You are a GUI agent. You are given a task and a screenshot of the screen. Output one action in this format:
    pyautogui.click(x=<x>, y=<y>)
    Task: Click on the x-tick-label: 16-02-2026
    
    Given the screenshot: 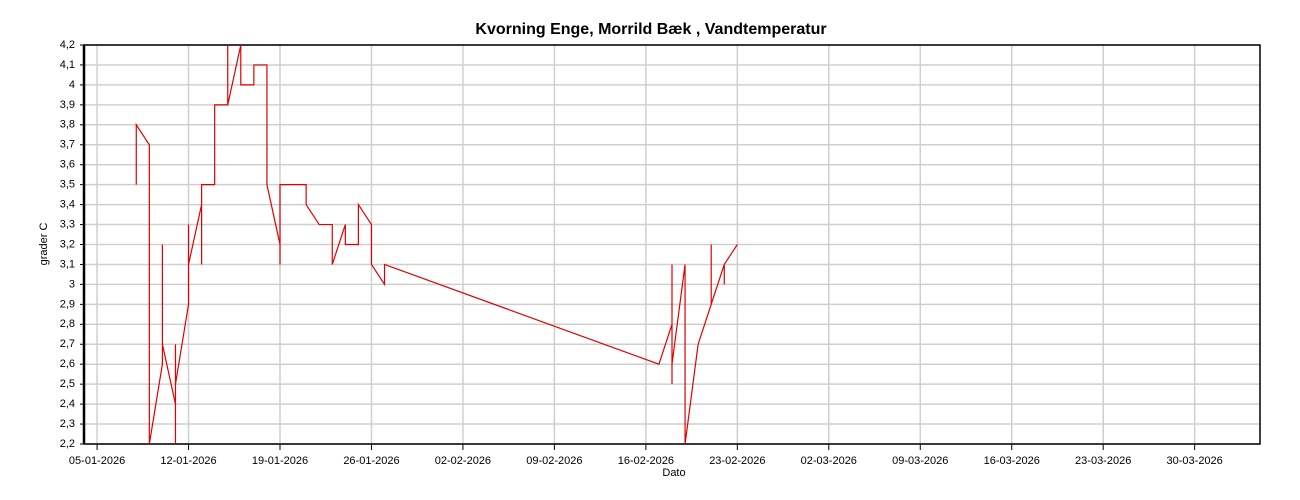 What is the action you would take?
    pyautogui.click(x=646, y=461)
    